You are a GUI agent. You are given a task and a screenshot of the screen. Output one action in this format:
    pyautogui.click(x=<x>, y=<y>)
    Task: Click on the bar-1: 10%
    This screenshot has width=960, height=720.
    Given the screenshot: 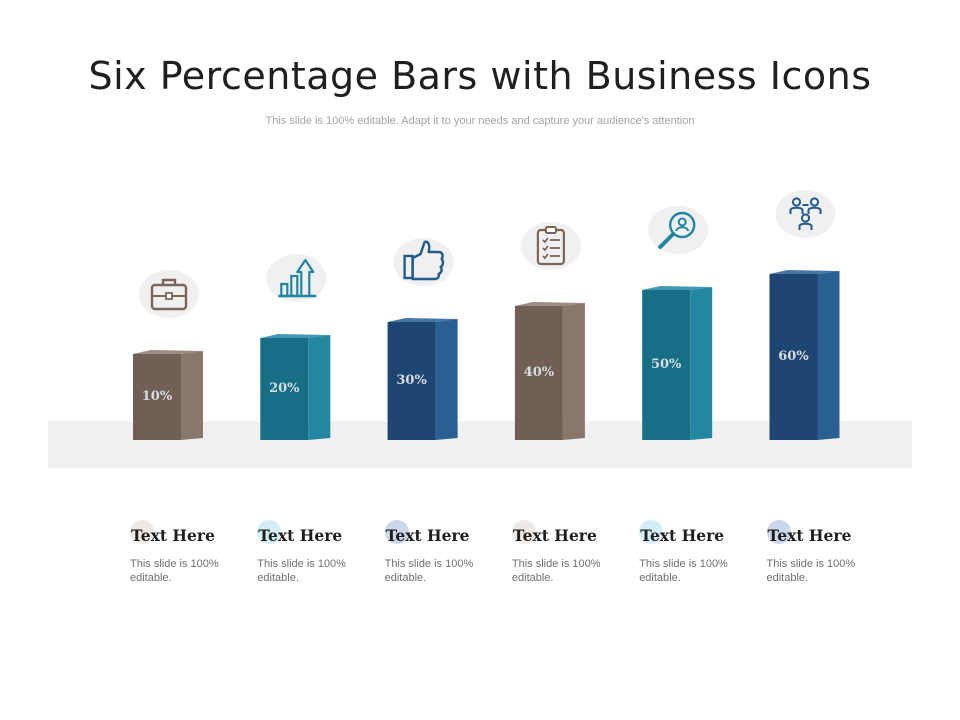 What is the action you would take?
    pyautogui.click(x=168, y=395)
    